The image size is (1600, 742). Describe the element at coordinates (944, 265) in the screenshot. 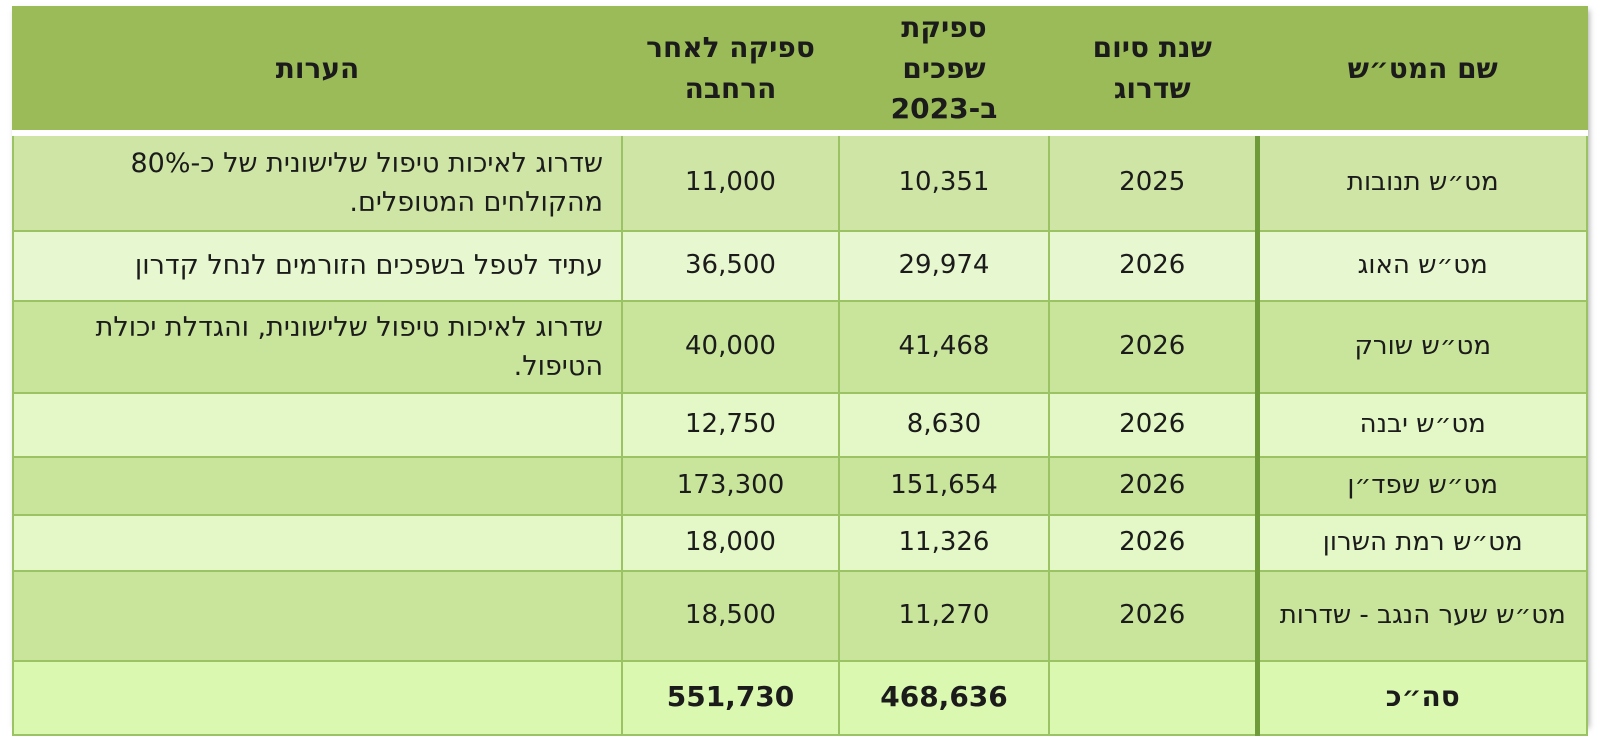

I see `capacity-2023: 29,974` at that location.